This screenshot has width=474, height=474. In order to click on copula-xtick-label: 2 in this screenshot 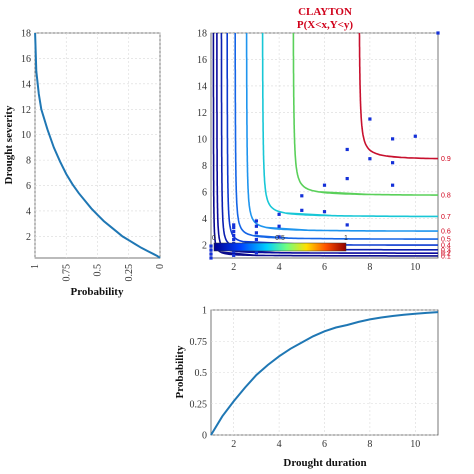, I will do `click(233, 267)`.